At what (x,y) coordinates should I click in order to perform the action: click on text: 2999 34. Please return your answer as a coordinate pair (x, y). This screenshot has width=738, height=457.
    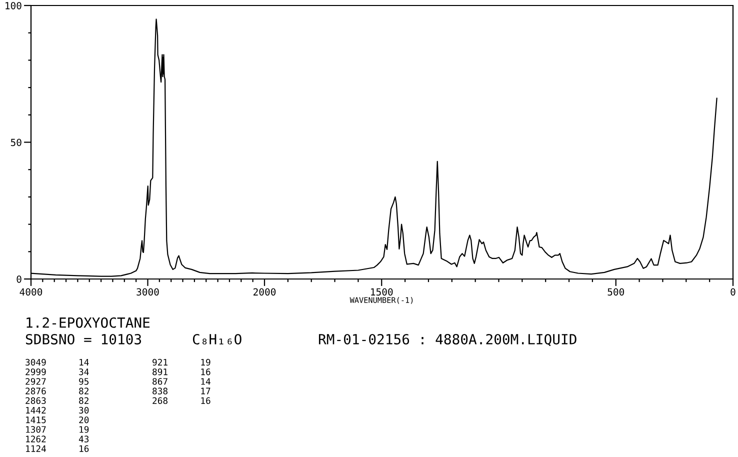
    Looking at the image, I should click on (57, 372).